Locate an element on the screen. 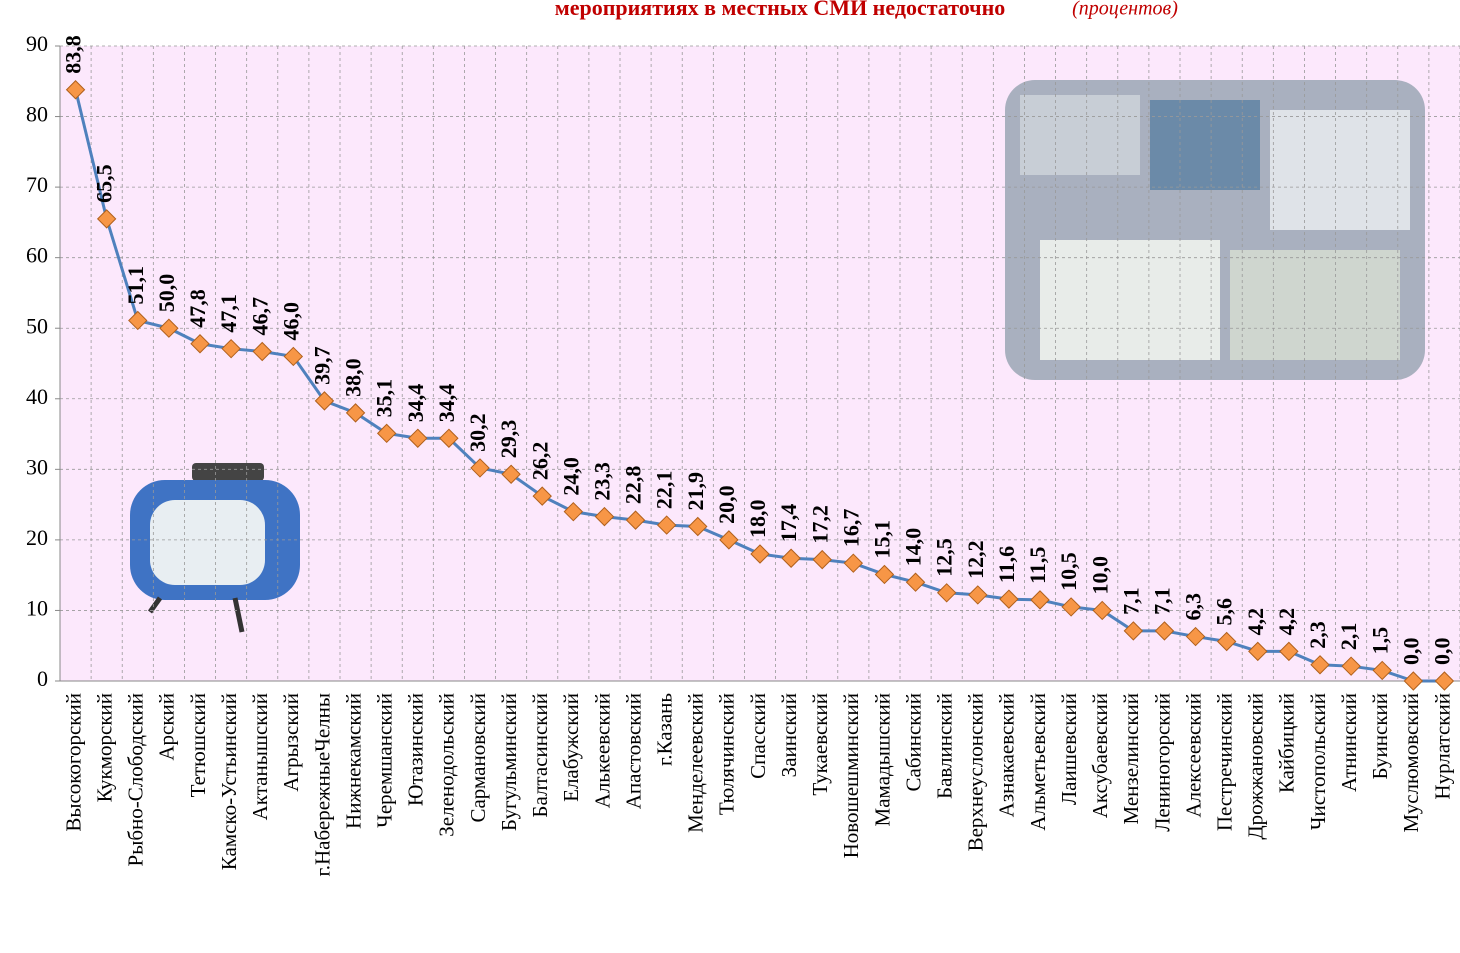 This screenshot has width=1460, height=953. y-tick-label: 70 is located at coordinates (37, 184).